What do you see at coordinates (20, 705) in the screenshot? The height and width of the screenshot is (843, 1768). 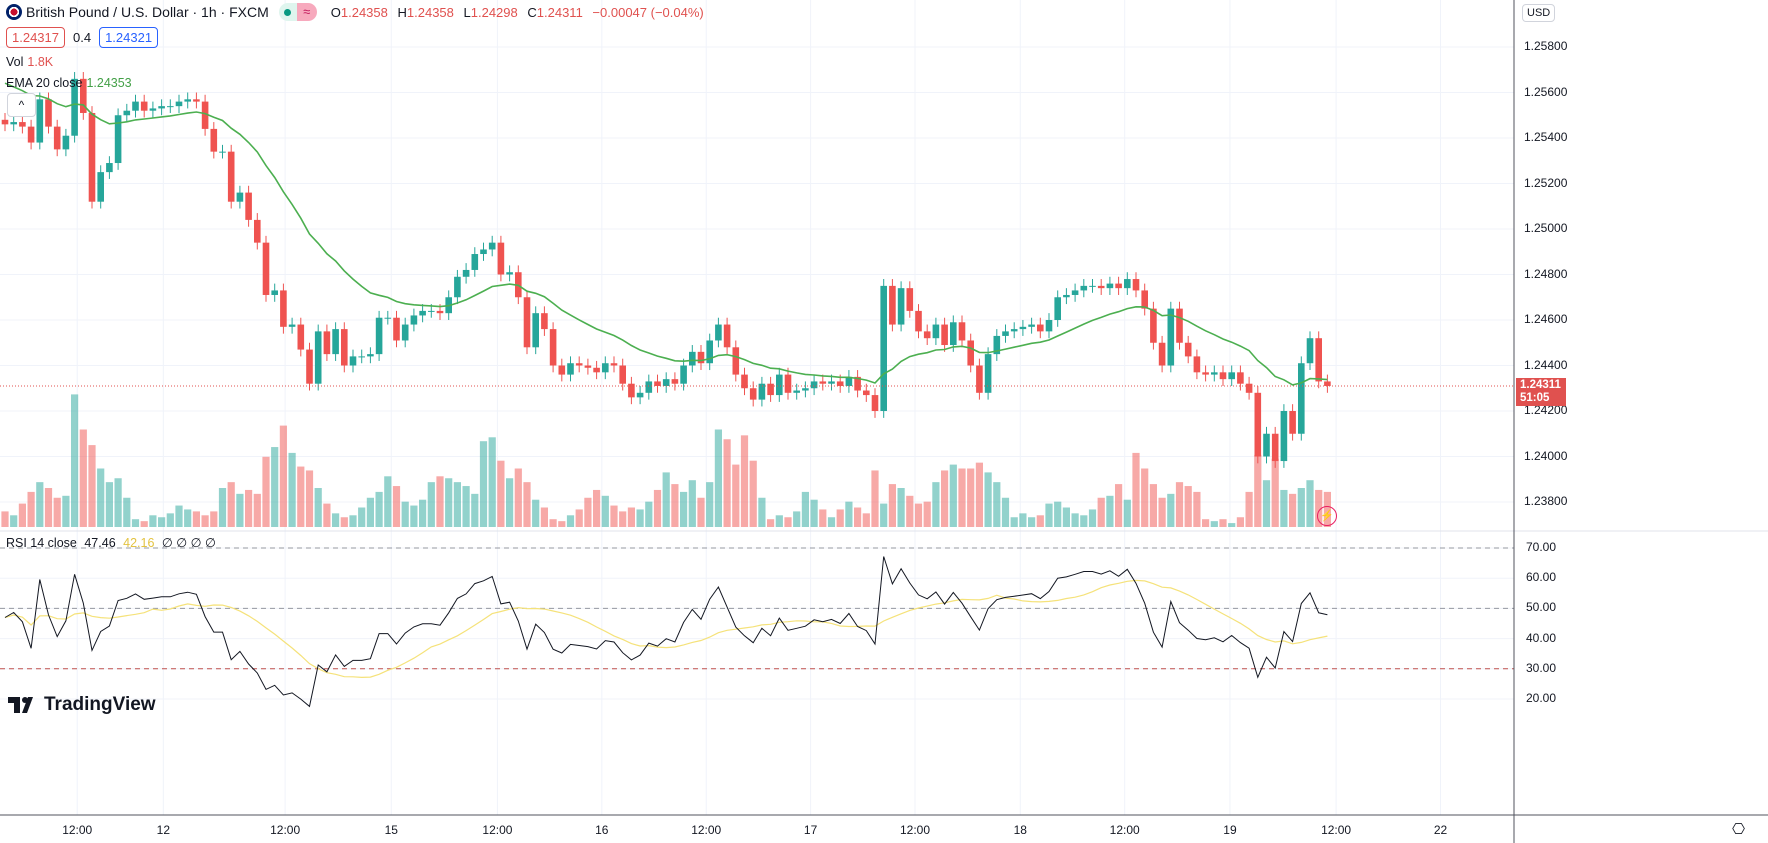 I see `tradingview-logo-icon` at bounding box center [20, 705].